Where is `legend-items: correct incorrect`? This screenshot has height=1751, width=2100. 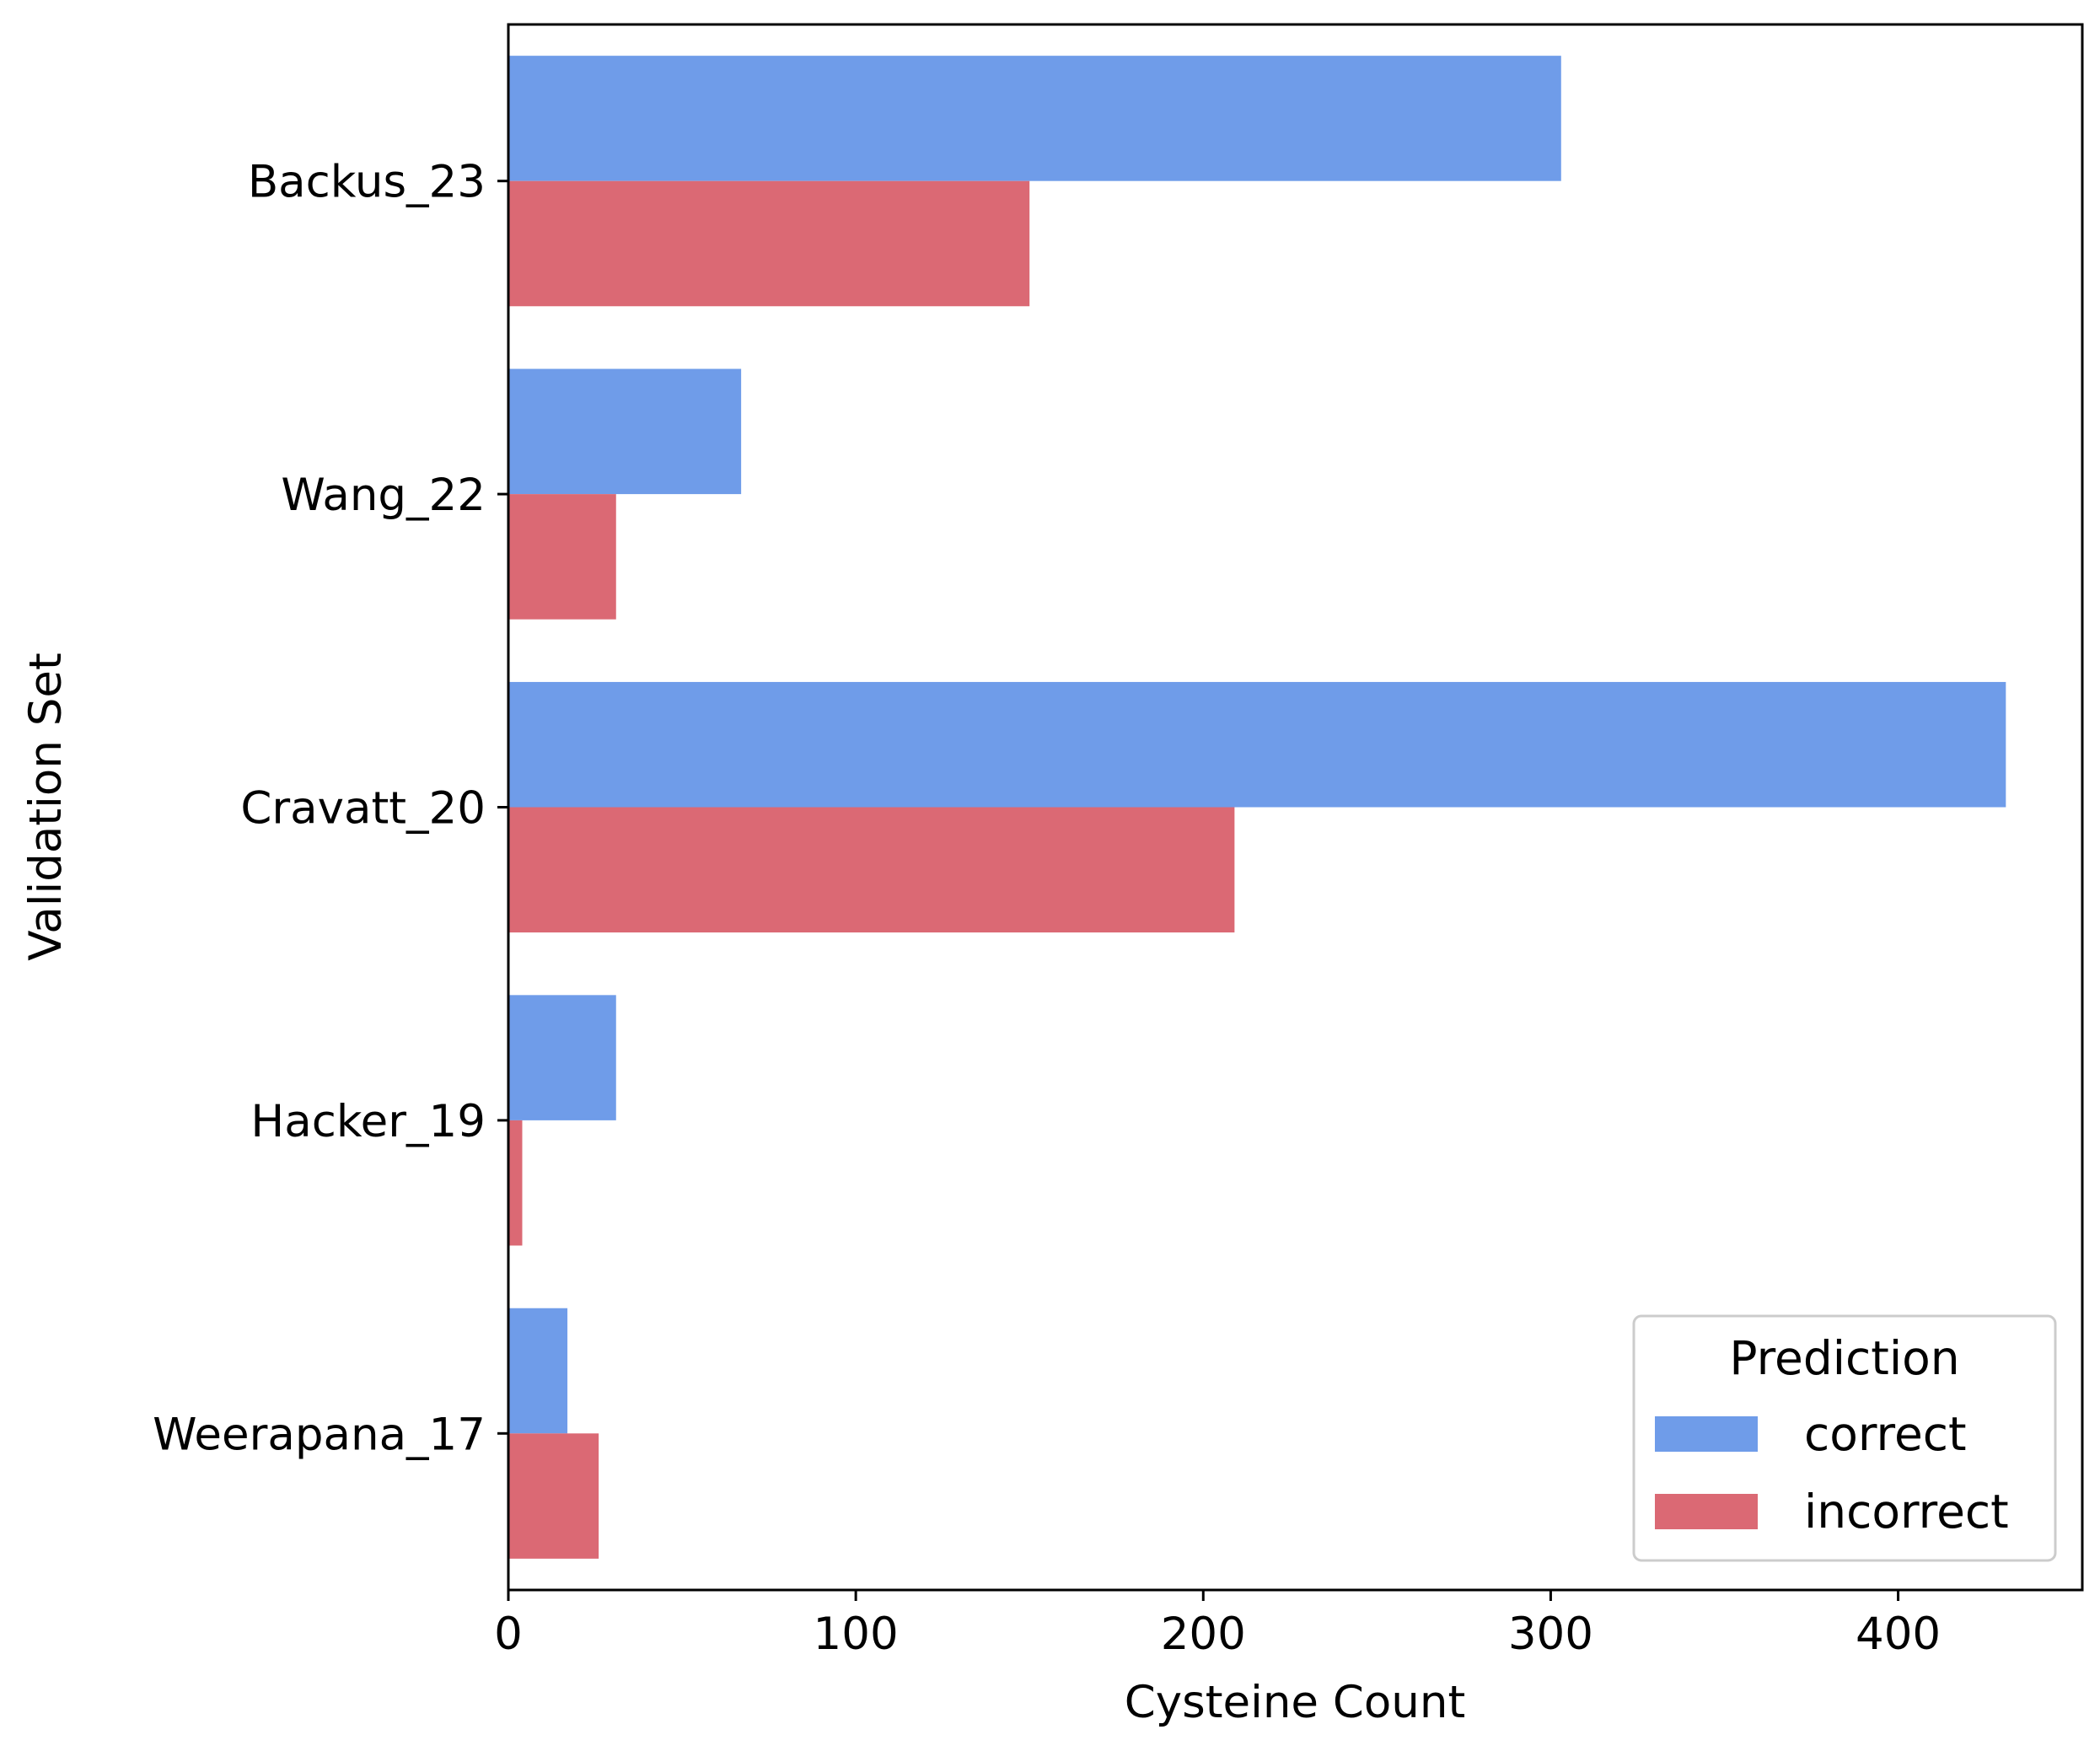 legend-items: correct incorrect is located at coordinates (1832, 1473).